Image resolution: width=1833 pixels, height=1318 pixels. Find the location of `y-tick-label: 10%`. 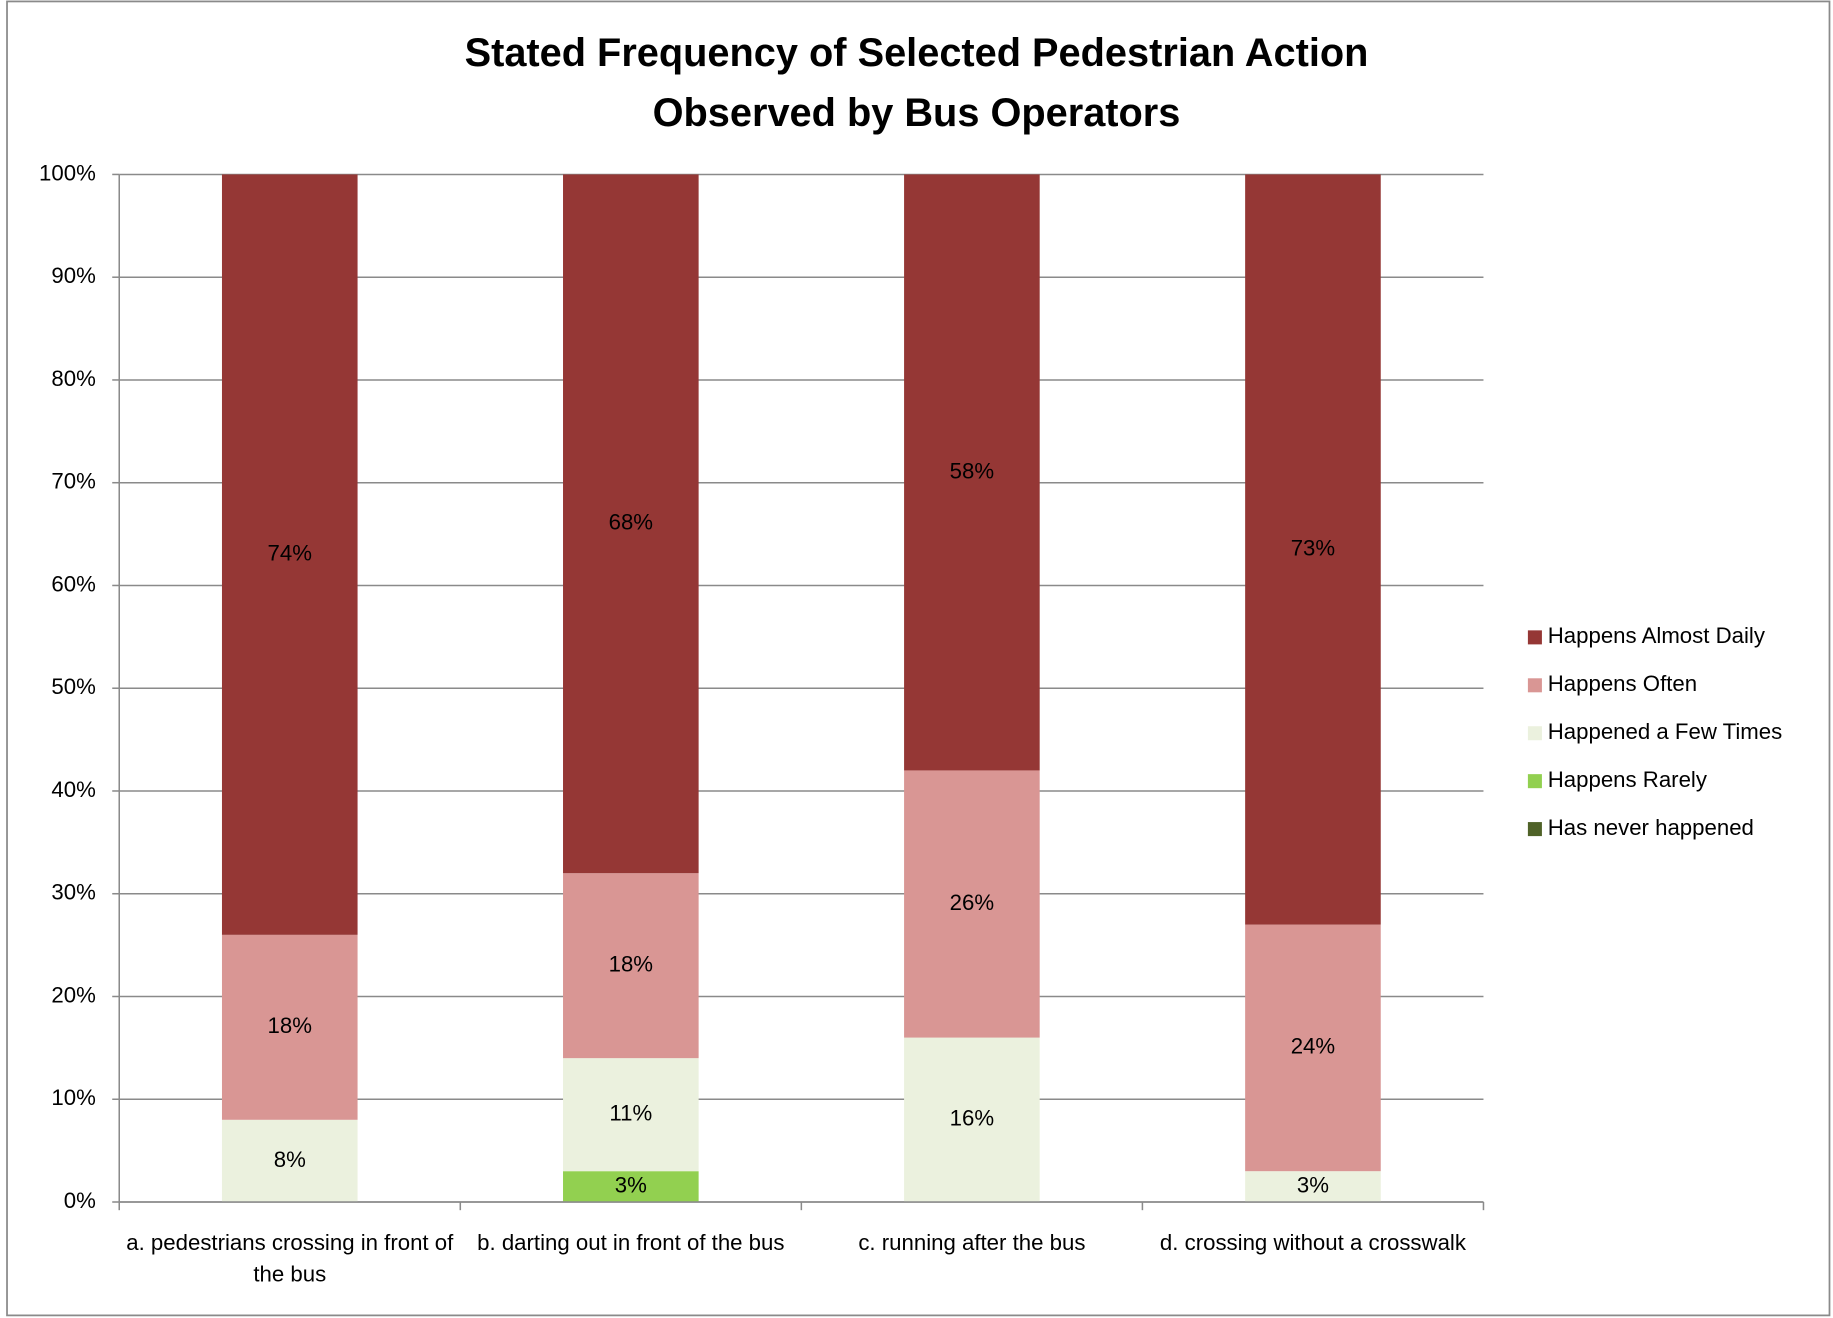

y-tick-label: 10% is located at coordinates (73, 1097).